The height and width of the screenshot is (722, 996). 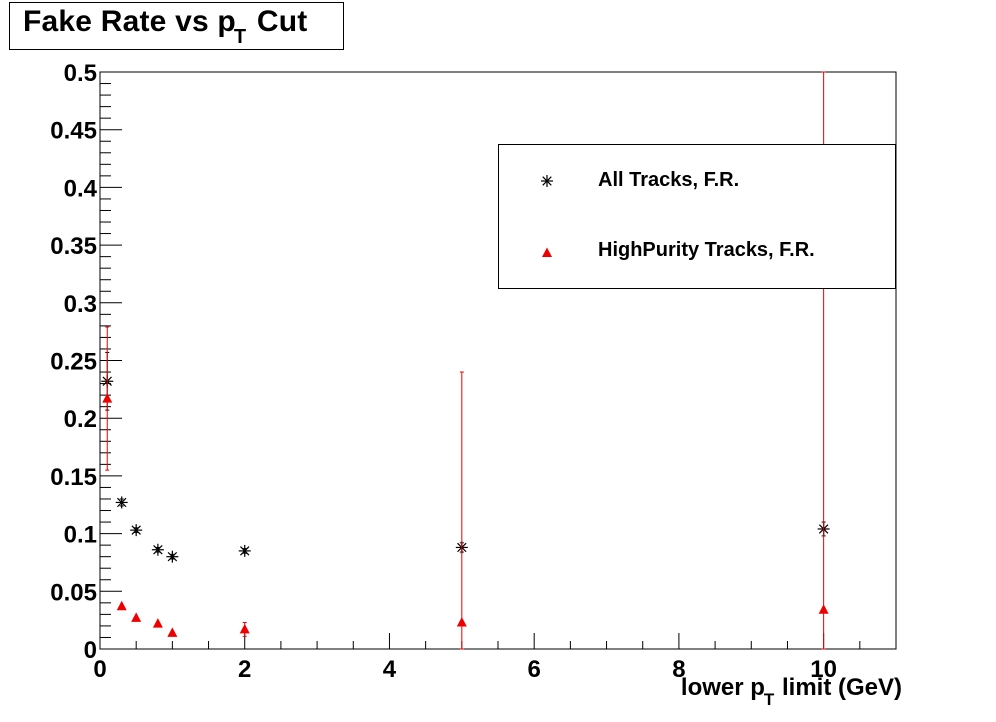 I want to click on y-axis-ticks, so click(x=111, y=360).